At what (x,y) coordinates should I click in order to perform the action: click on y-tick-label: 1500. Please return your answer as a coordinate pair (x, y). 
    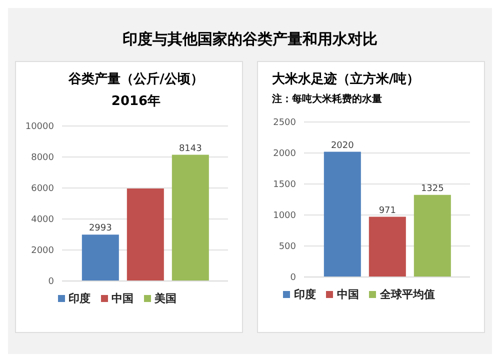
    Looking at the image, I should click on (284, 185).